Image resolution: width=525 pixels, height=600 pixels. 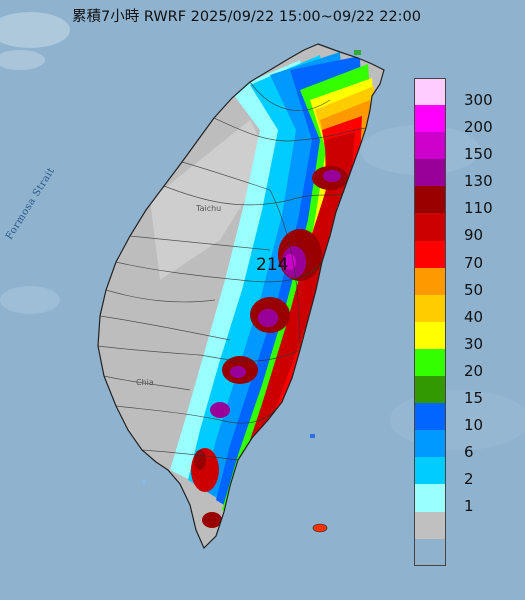 I want to click on legend-label: 110, so click(x=478, y=208).